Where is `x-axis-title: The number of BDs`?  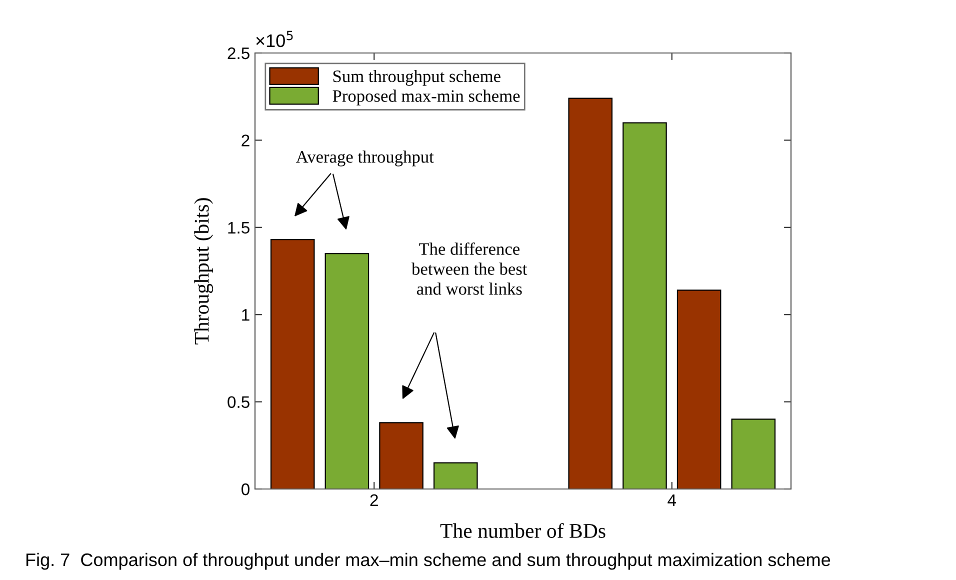 x-axis-title: The number of BDs is located at coordinates (523, 530).